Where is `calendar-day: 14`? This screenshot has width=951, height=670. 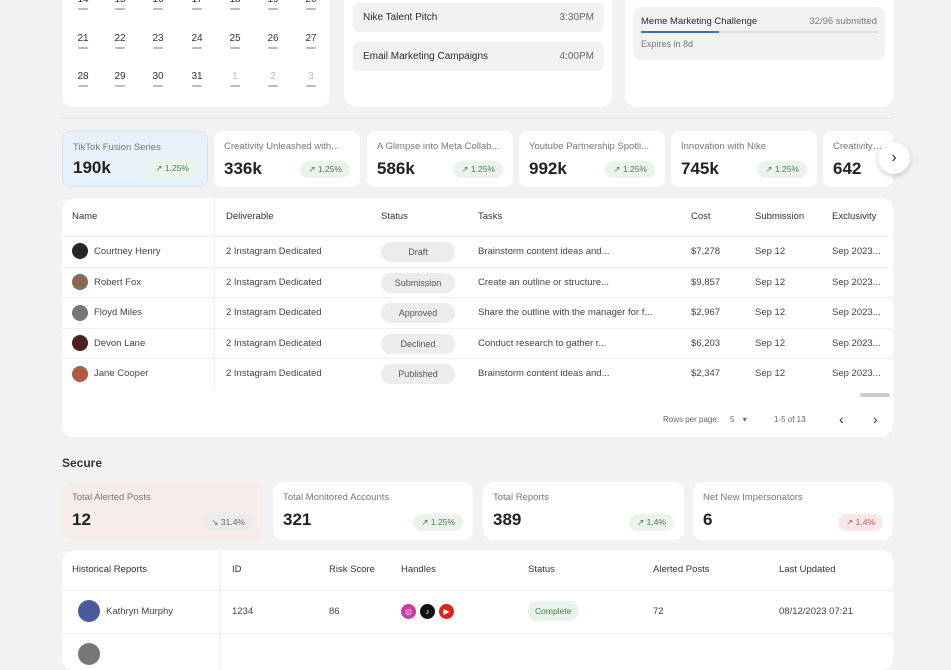
calendar-day: 14 is located at coordinates (83, 5).